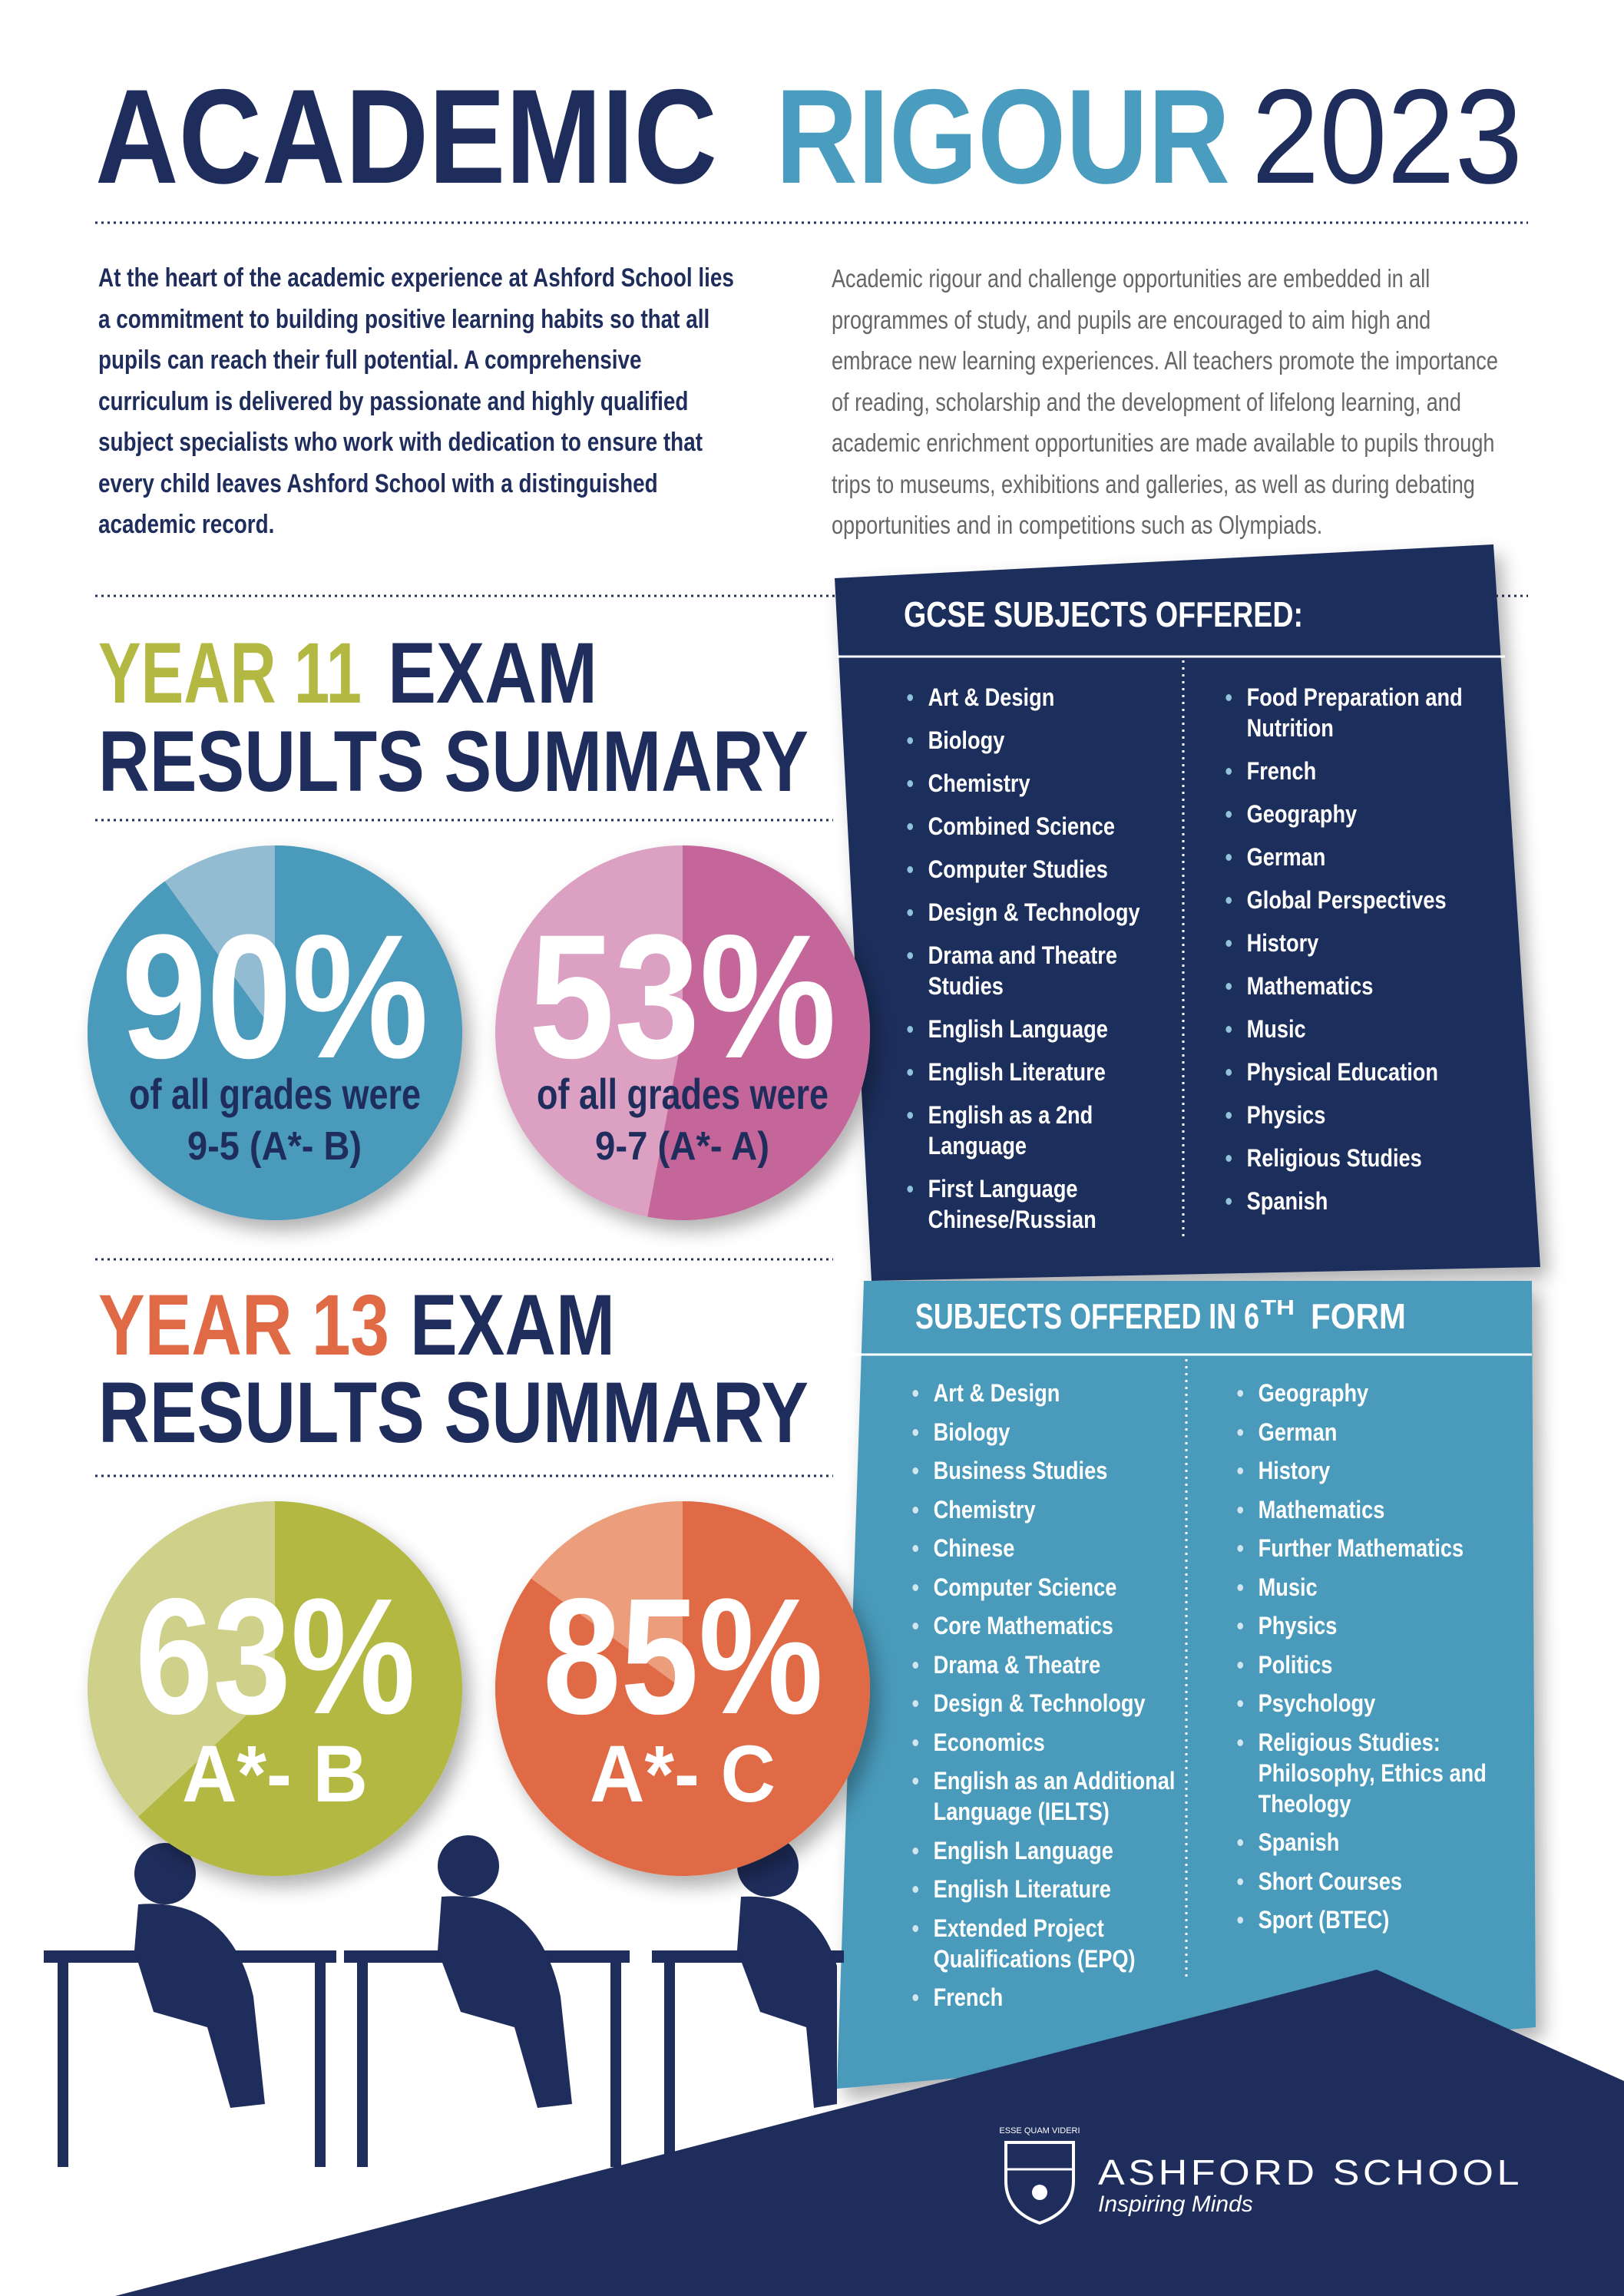 This screenshot has width=1624, height=2296. Describe the element at coordinates (1377, 1664) in the screenshot. I see `subject: Politics` at that location.